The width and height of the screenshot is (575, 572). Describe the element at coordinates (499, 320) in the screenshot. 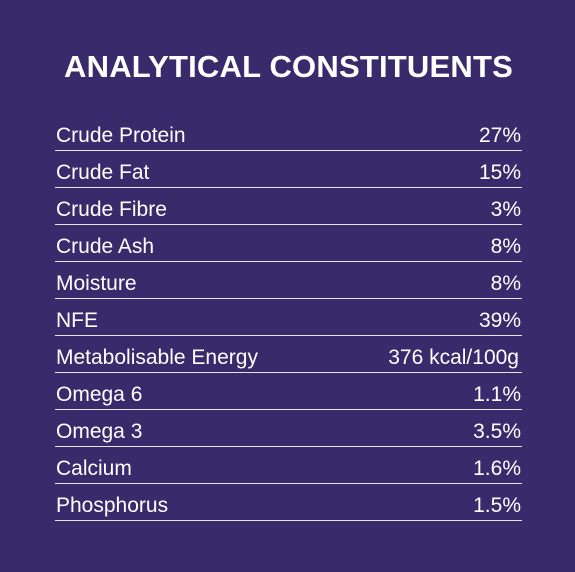

I see `constituent-value: 39%` at that location.